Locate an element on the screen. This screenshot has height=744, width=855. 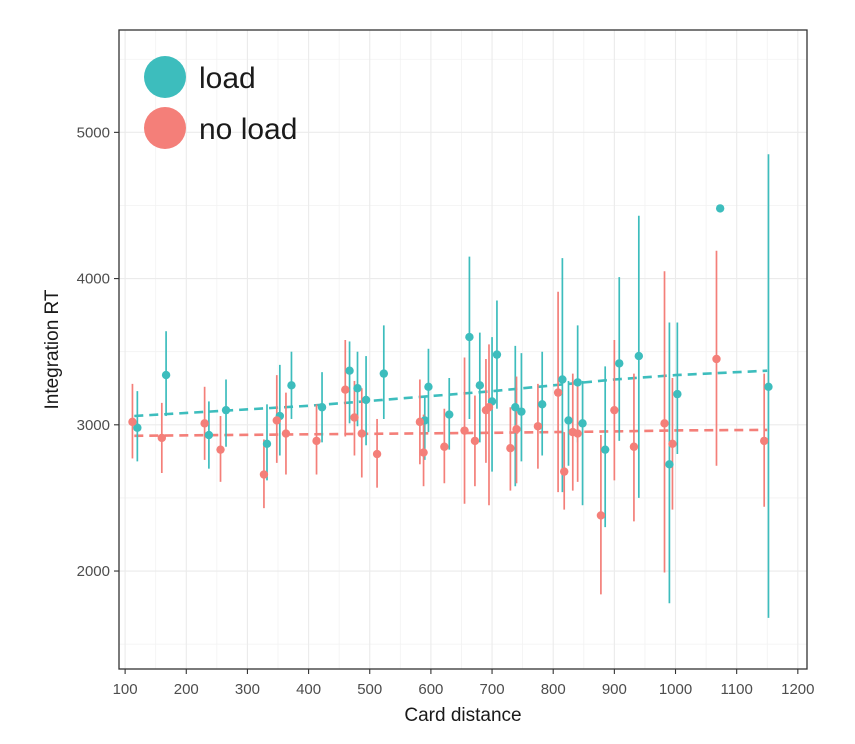
legend-label-load: load is located at coordinates (227, 78).